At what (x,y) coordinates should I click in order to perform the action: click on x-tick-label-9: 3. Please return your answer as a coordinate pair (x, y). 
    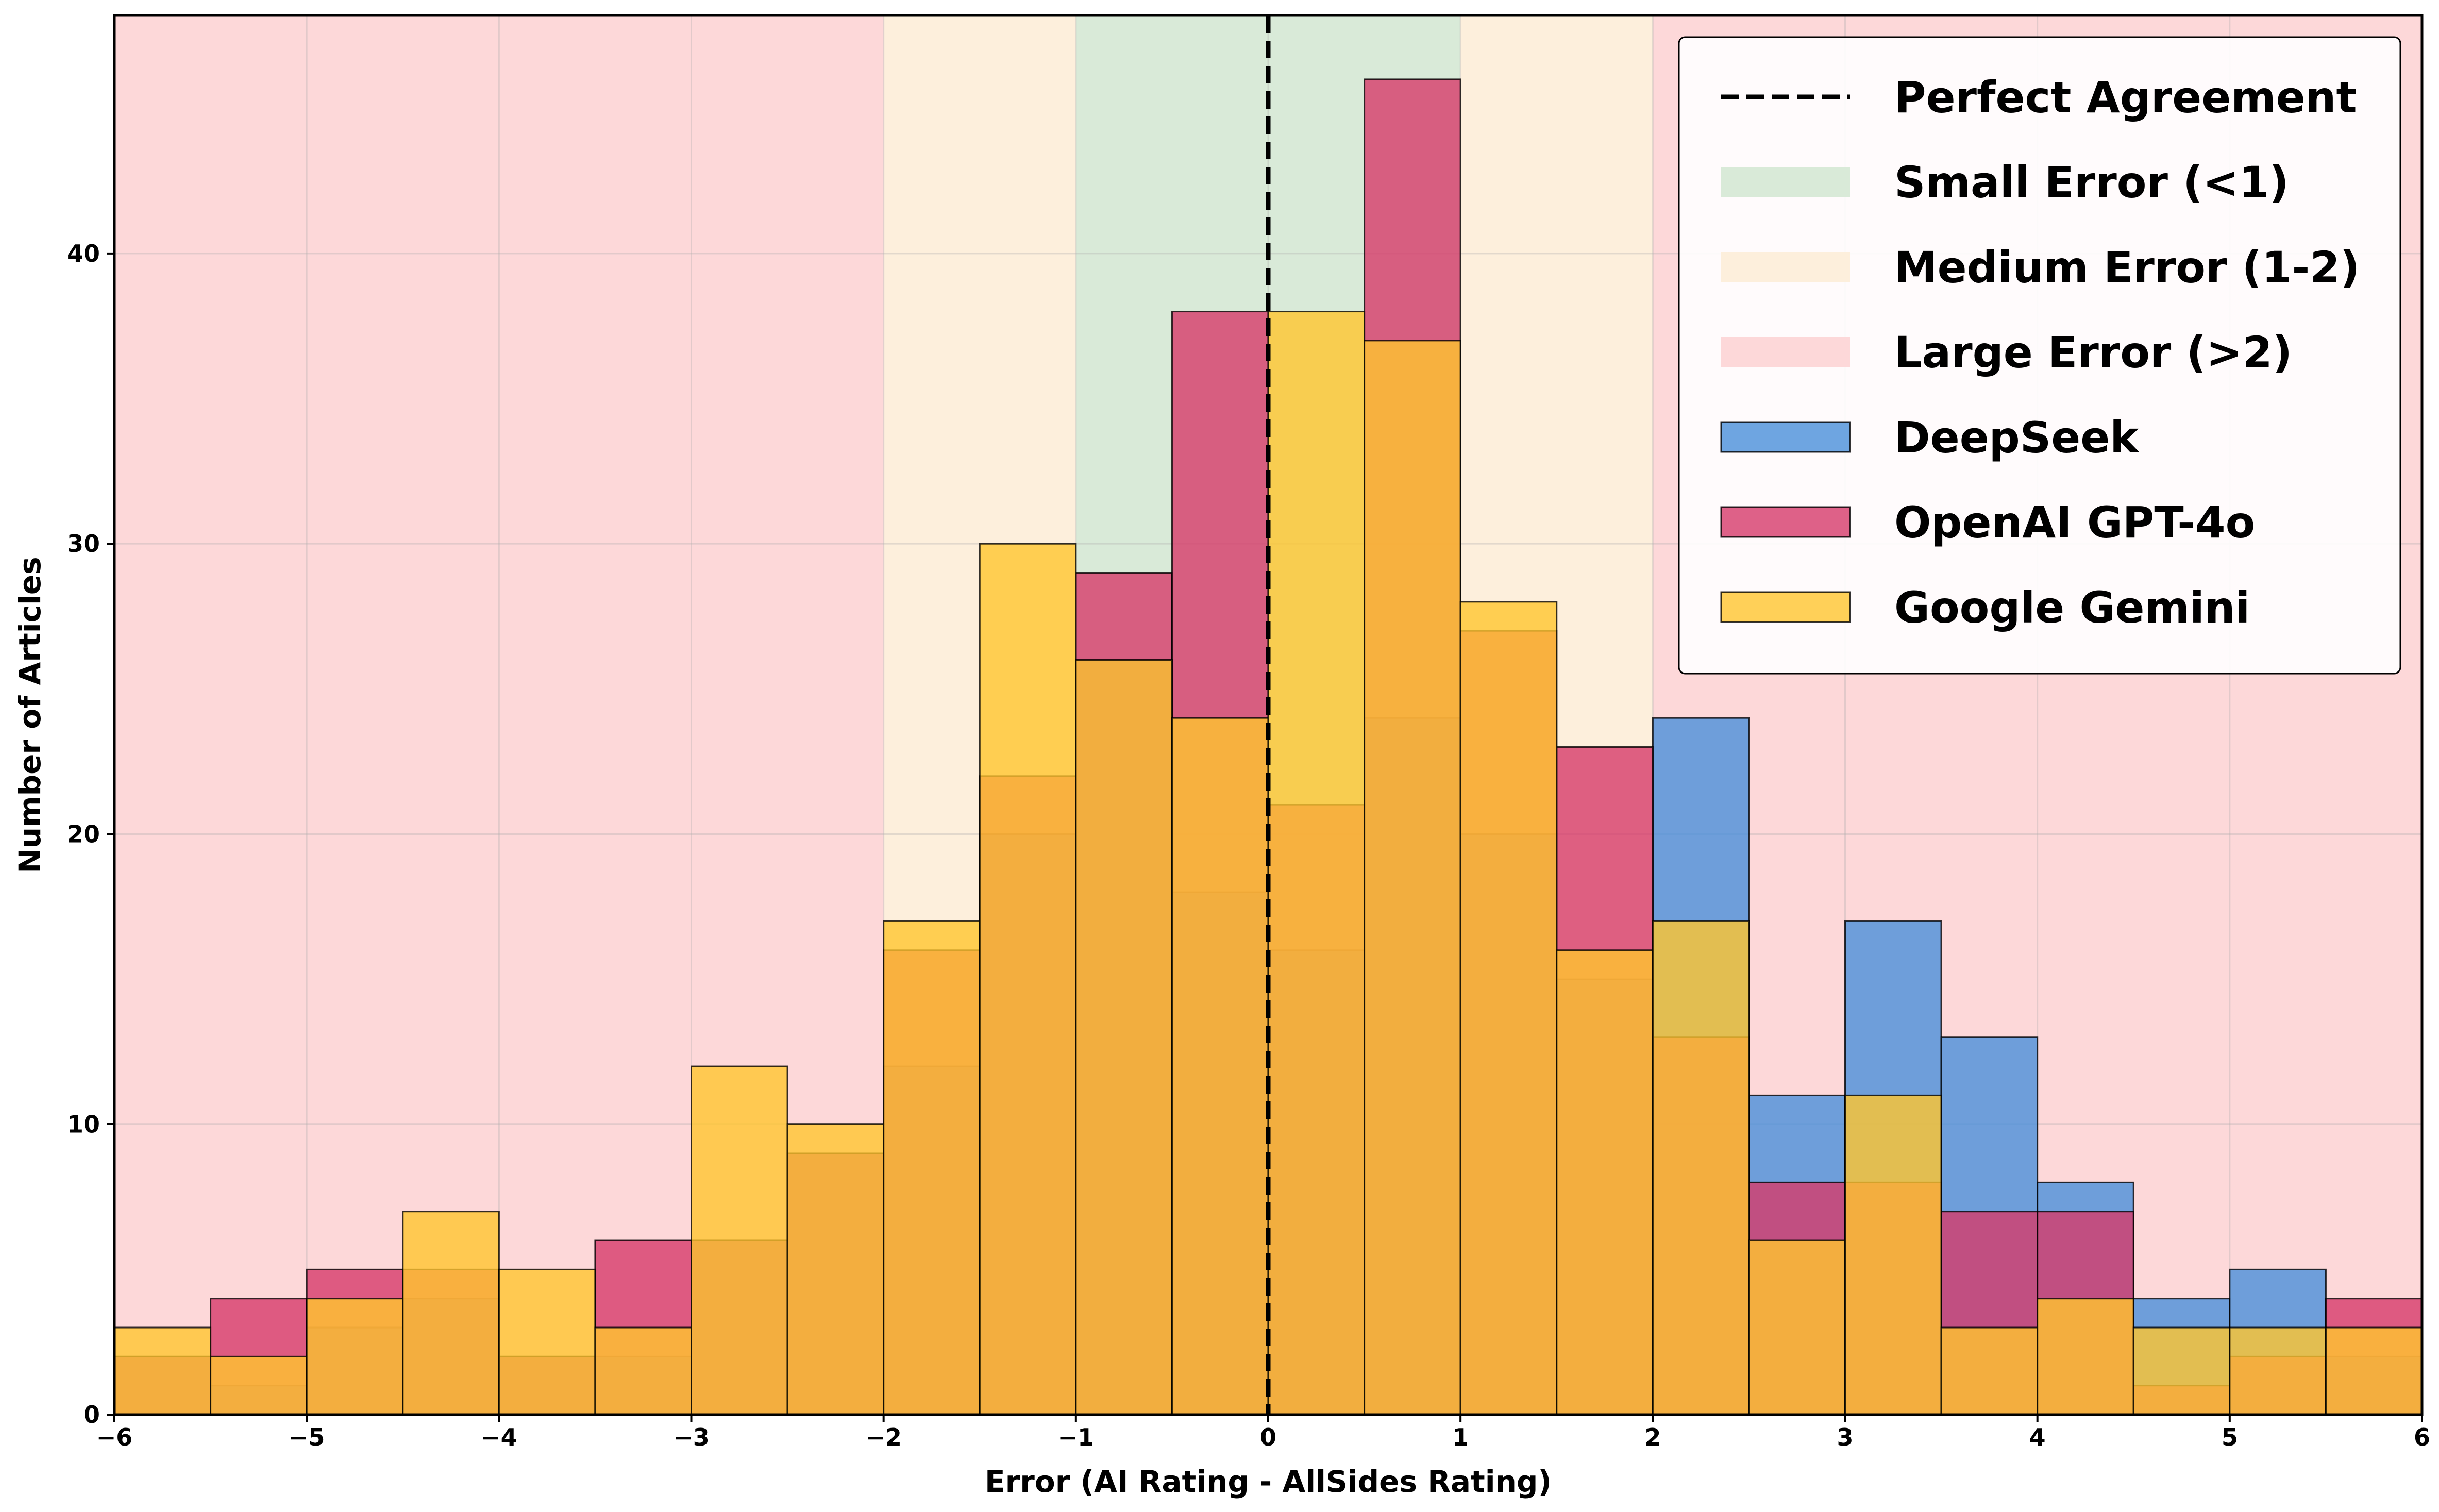
    Looking at the image, I should click on (1845, 1437).